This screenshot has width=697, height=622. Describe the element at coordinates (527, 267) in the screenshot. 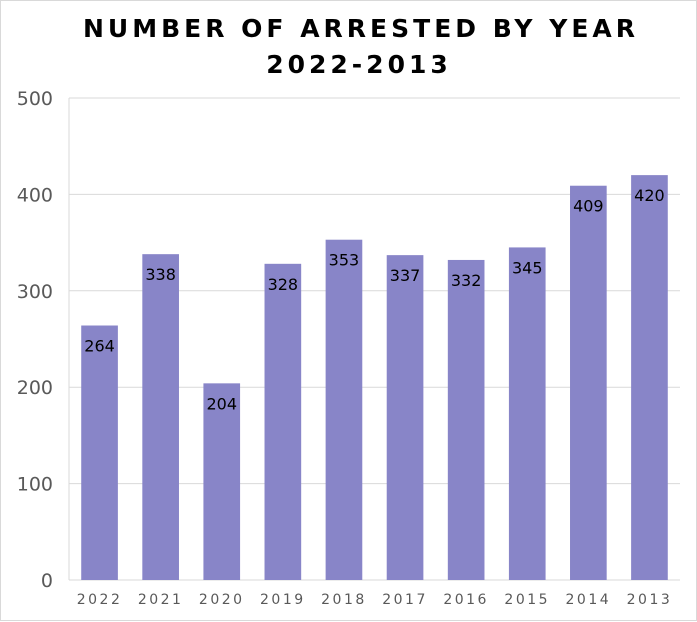

I see `data-label-2015: 345` at that location.